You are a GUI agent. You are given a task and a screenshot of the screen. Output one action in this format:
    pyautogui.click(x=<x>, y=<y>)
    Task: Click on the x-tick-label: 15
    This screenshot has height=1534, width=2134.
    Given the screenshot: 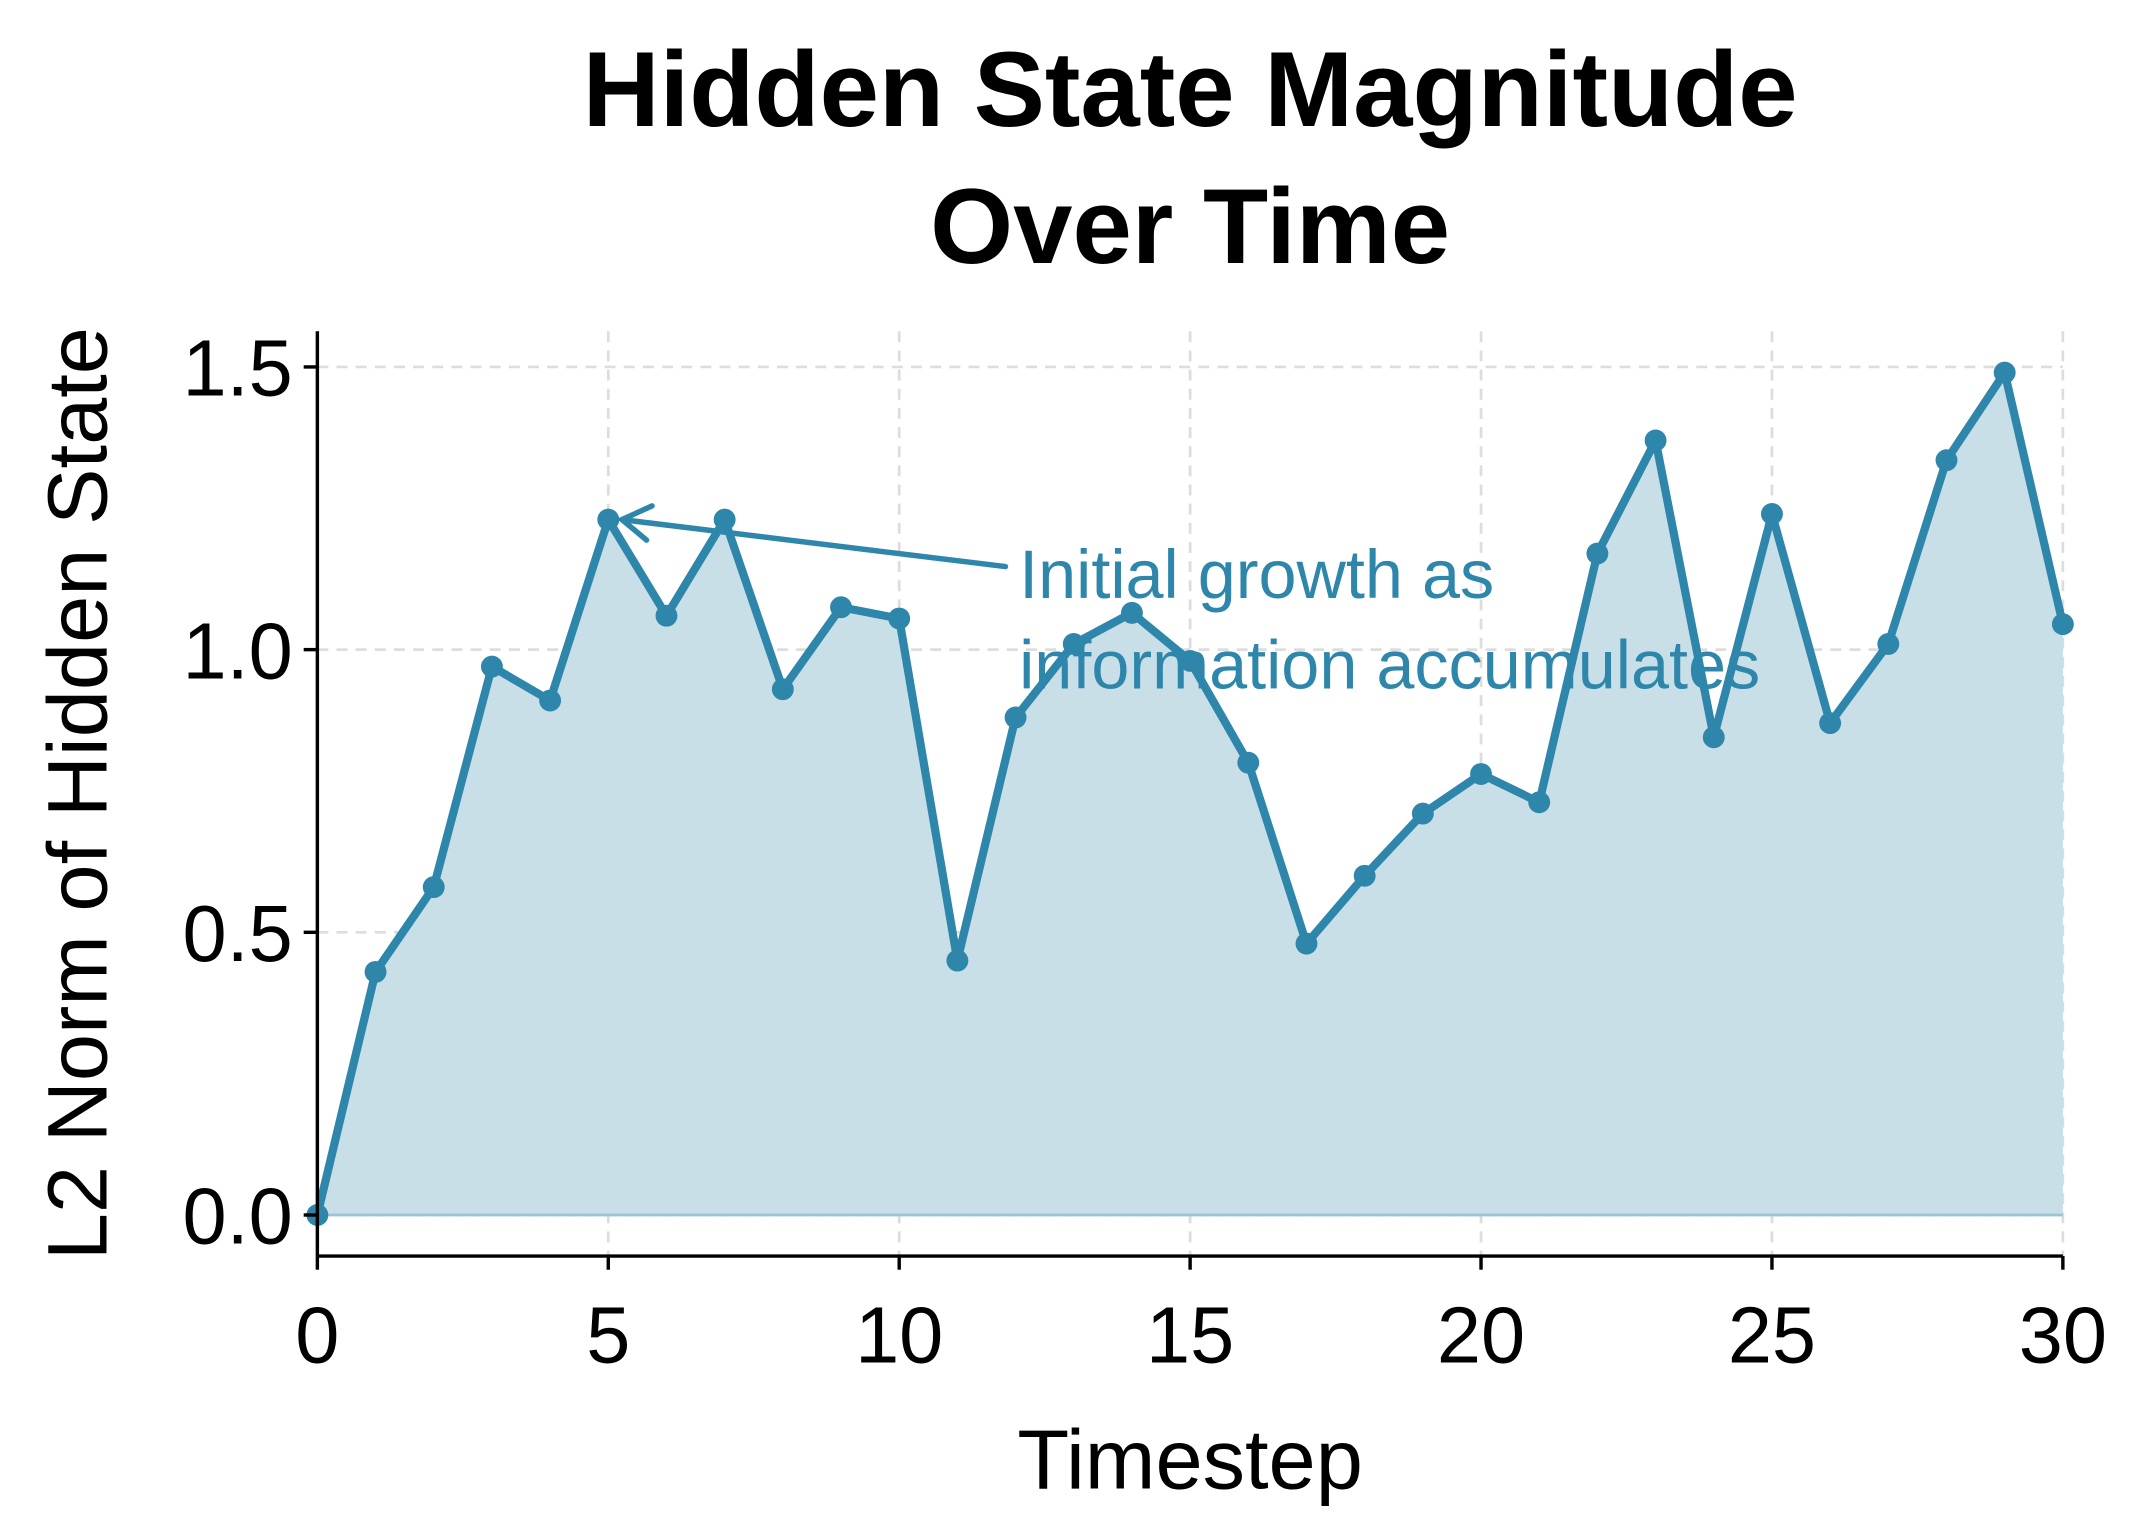 What is the action you would take?
    pyautogui.click(x=1190, y=1335)
    